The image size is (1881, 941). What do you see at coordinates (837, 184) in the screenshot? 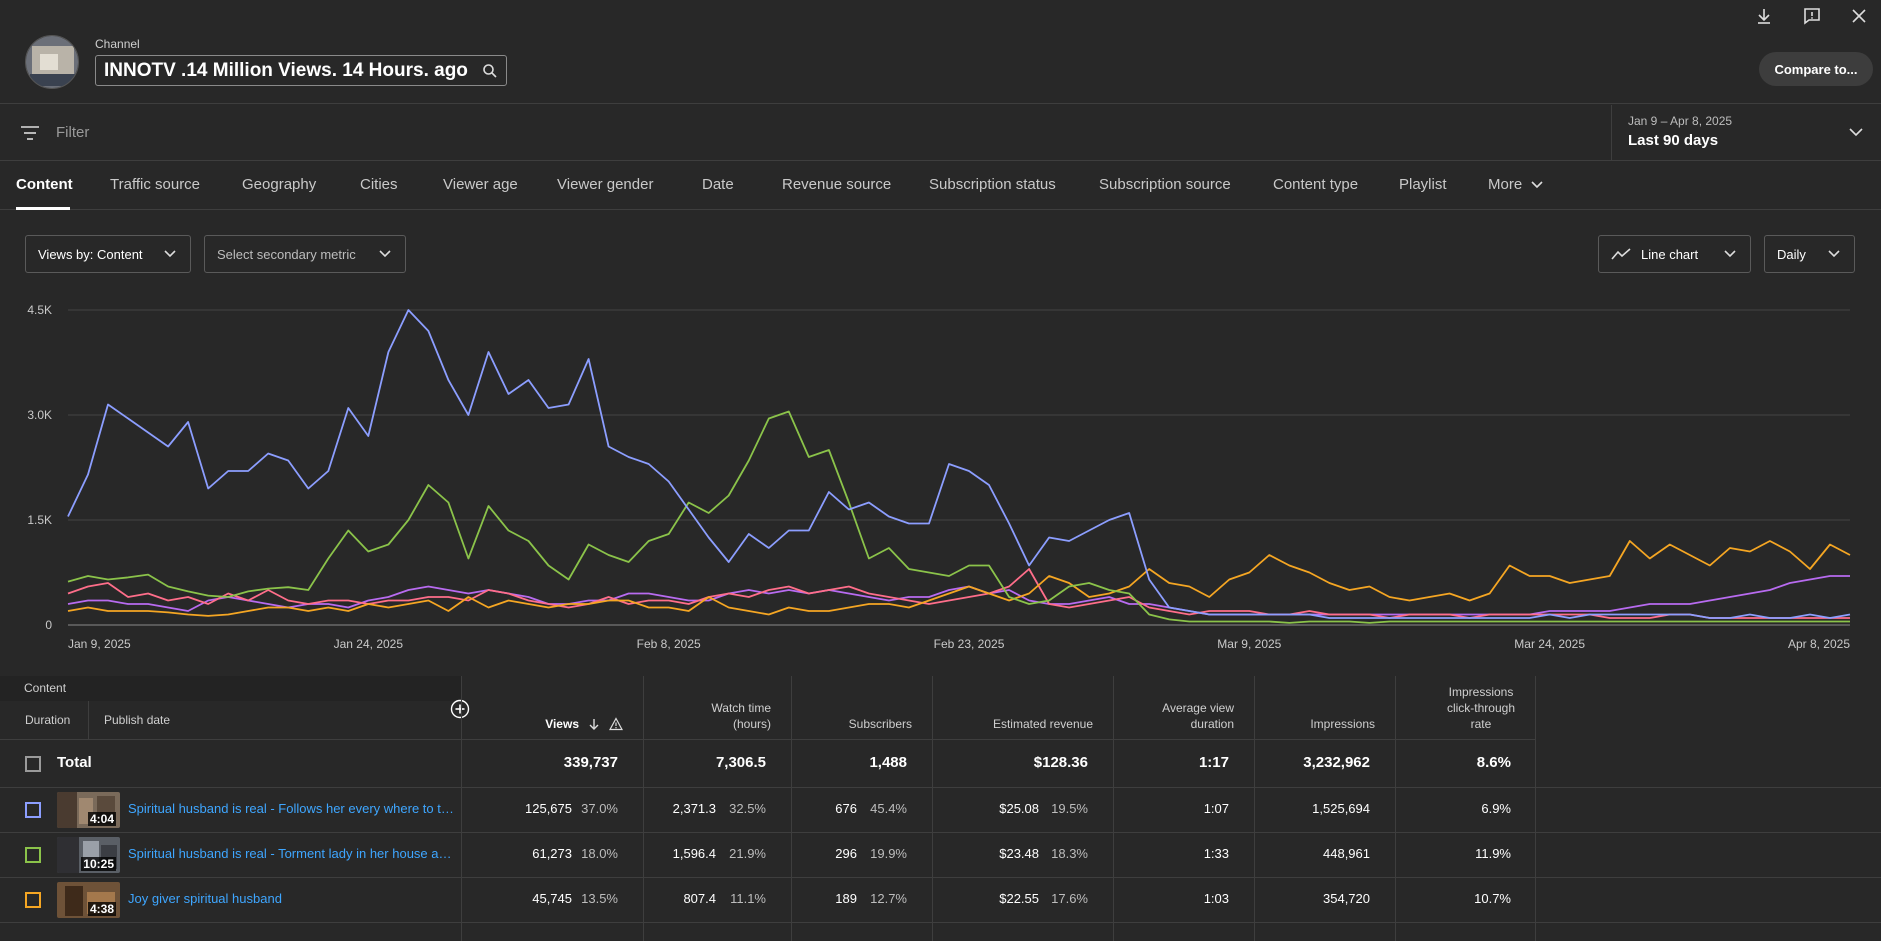
I see `tab-revenue-source: Revenue source` at bounding box center [837, 184].